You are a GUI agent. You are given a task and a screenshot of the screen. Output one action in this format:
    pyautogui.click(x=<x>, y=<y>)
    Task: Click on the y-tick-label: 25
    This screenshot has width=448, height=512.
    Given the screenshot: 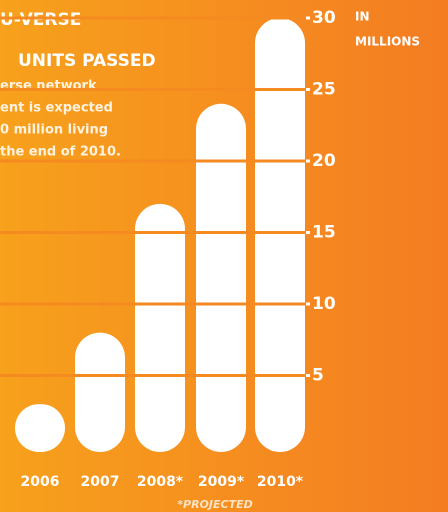 What is the action you would take?
    pyautogui.click(x=324, y=90)
    